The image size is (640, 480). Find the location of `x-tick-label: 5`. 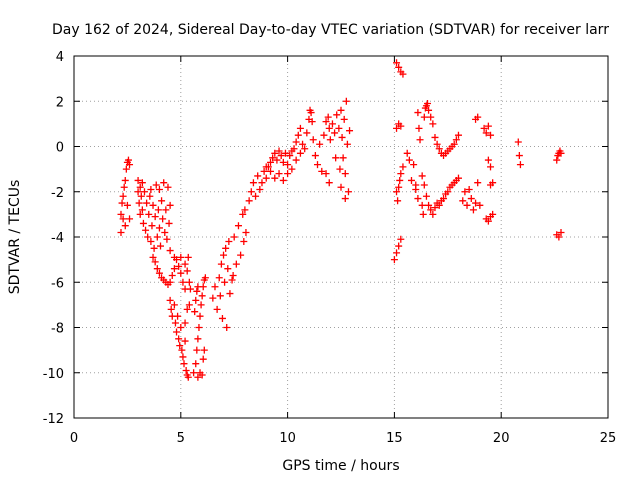

x-tick-label: 5 is located at coordinates (181, 438).